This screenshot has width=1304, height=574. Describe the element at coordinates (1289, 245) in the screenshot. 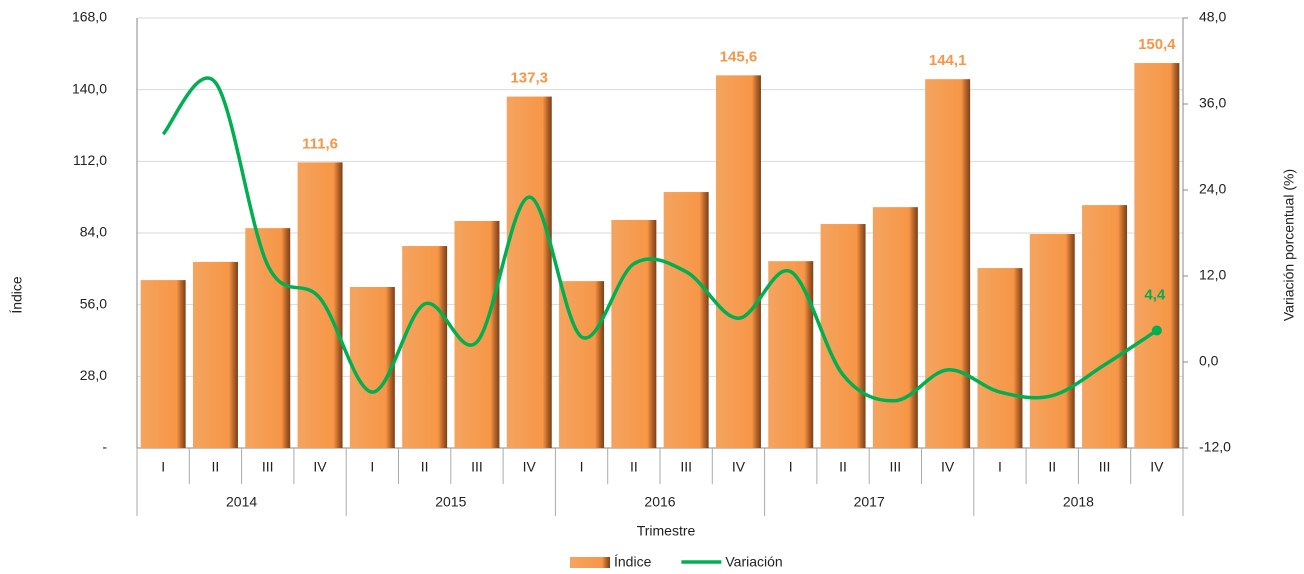

I see `y2-axis-label: Variación porcentual (%)` at that location.